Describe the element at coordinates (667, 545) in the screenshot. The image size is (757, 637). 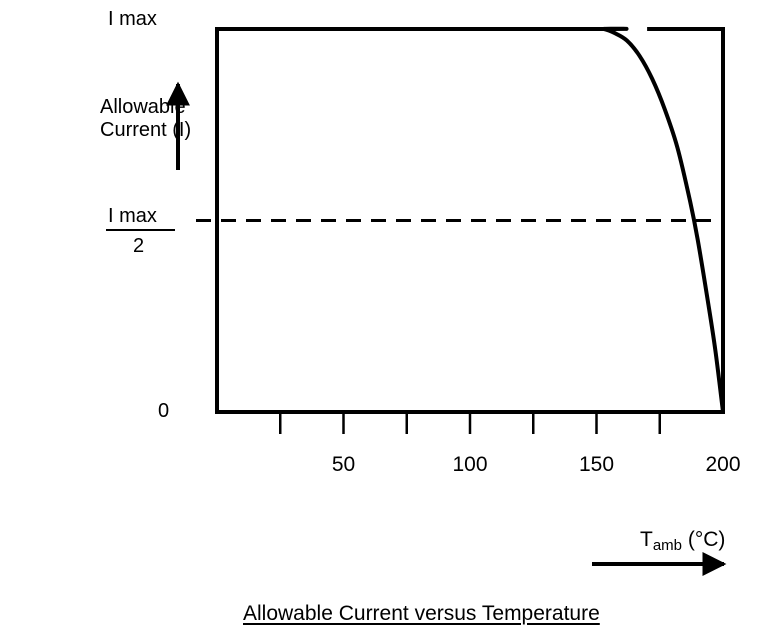
I see `x-axis-label-sub: amb` at that location.